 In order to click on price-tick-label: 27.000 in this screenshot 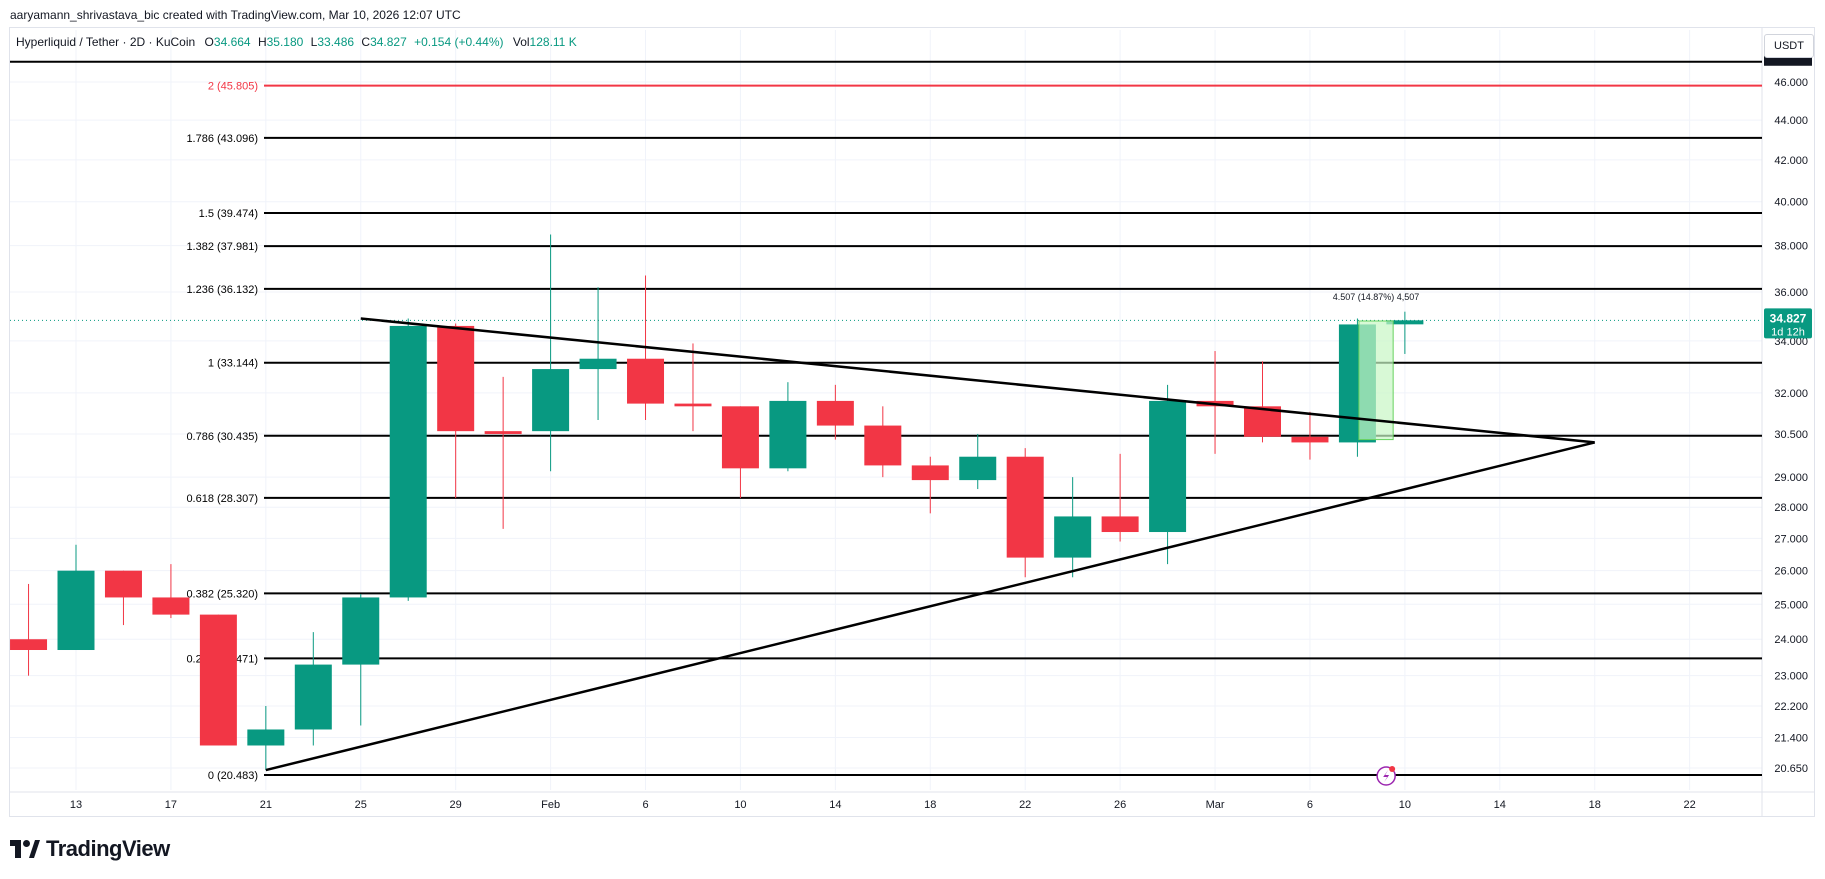, I will do `click(1791, 539)`.